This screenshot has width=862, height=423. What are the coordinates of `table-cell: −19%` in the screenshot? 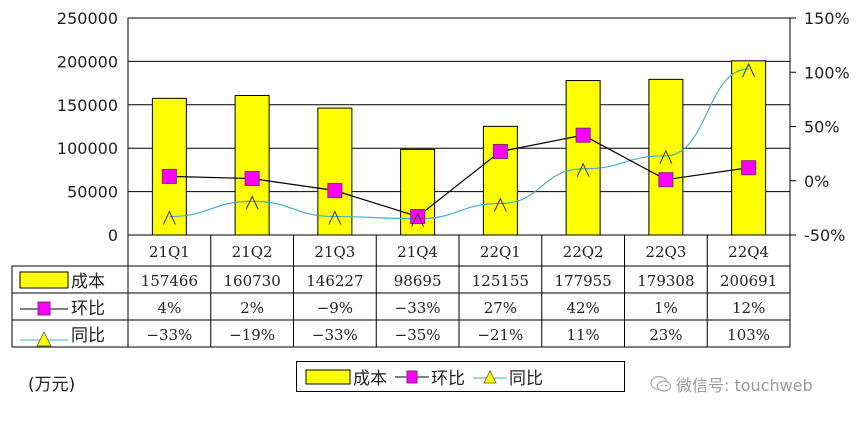 It's located at (252, 335).